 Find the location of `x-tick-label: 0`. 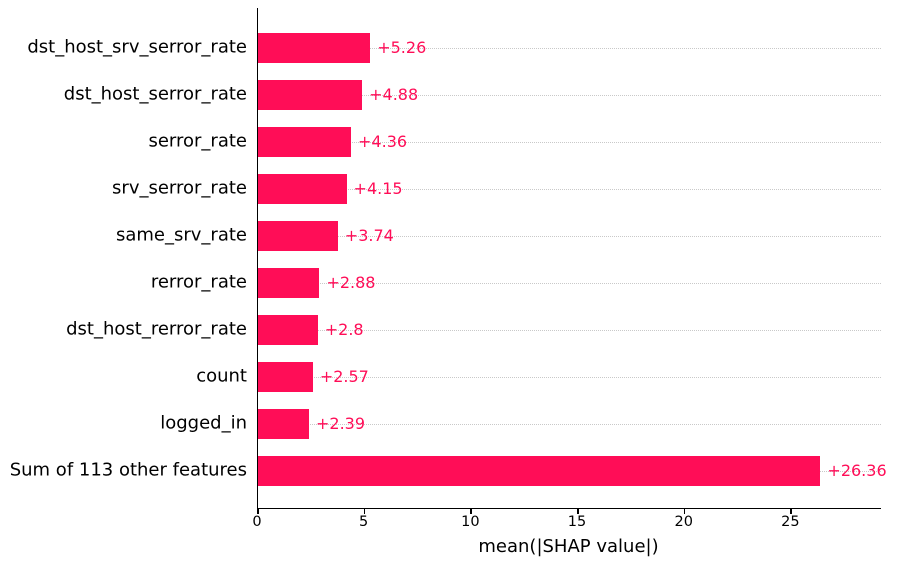

x-tick-label: 0 is located at coordinates (257, 522).